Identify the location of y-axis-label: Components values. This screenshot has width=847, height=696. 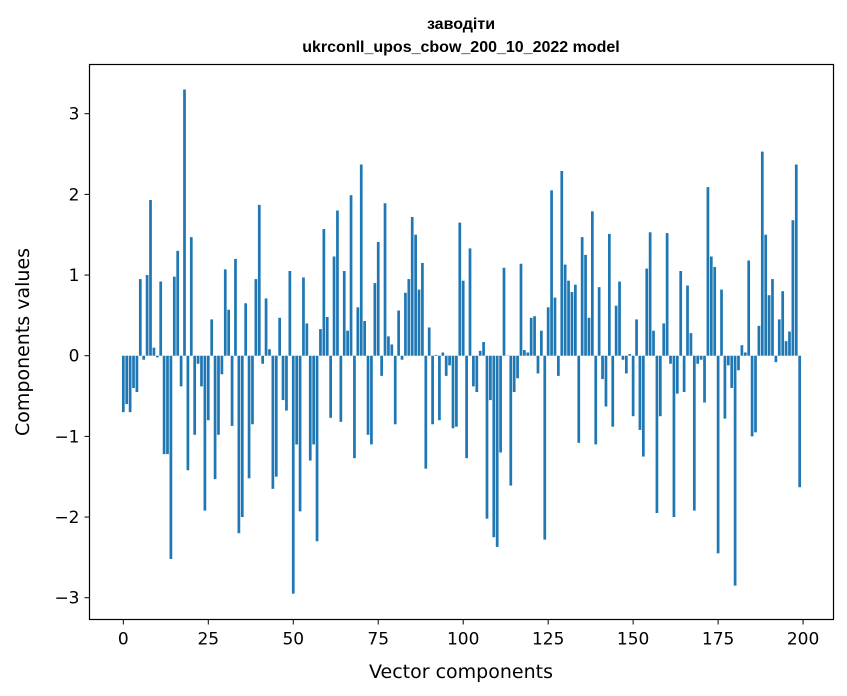
(23, 342).